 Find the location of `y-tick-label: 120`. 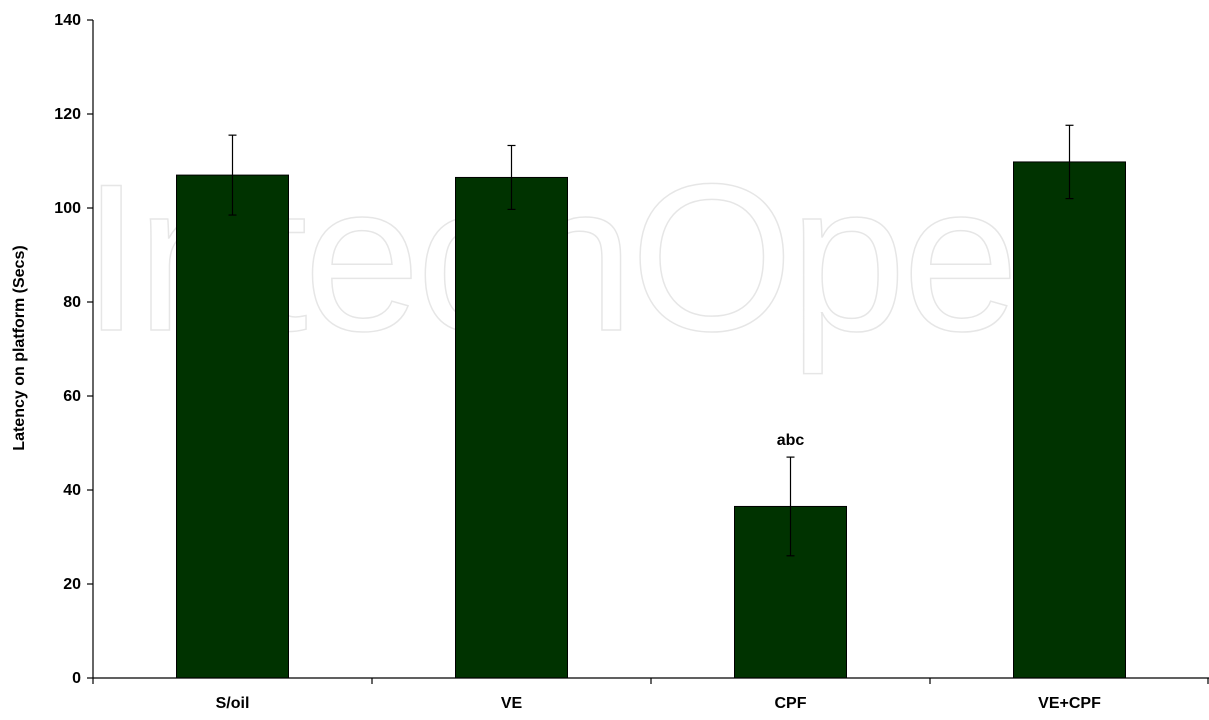

y-tick-label: 120 is located at coordinates (67, 114).